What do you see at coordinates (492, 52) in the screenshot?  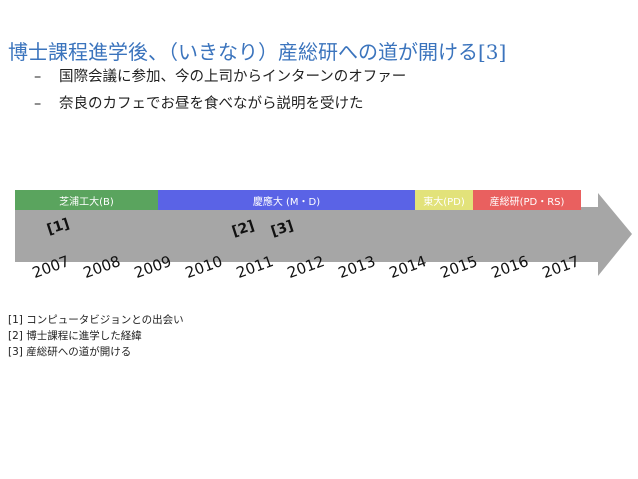 I see `slide-title-ref: [3]` at bounding box center [492, 52].